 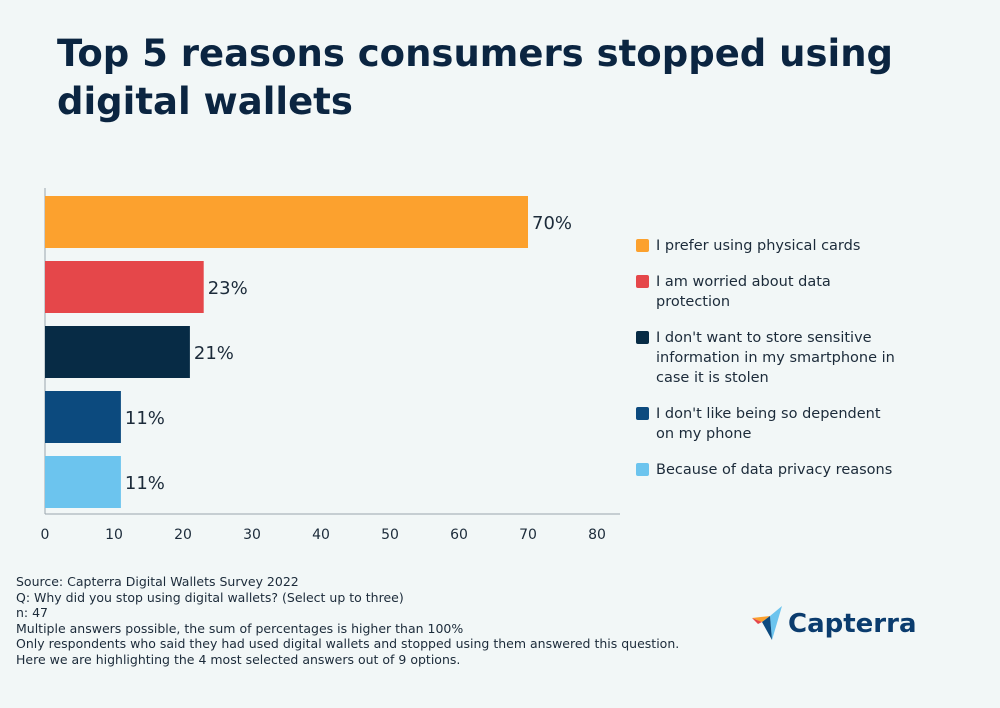 I want to click on x-tick-label: 40, so click(x=321, y=535).